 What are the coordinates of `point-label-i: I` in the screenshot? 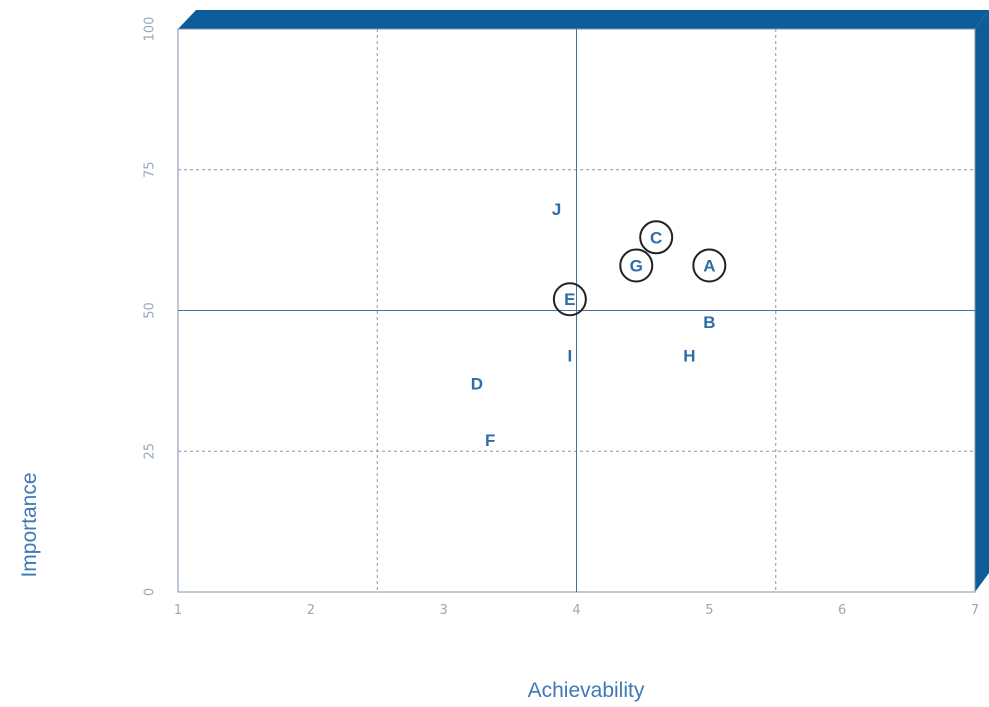 It's located at (569, 356).